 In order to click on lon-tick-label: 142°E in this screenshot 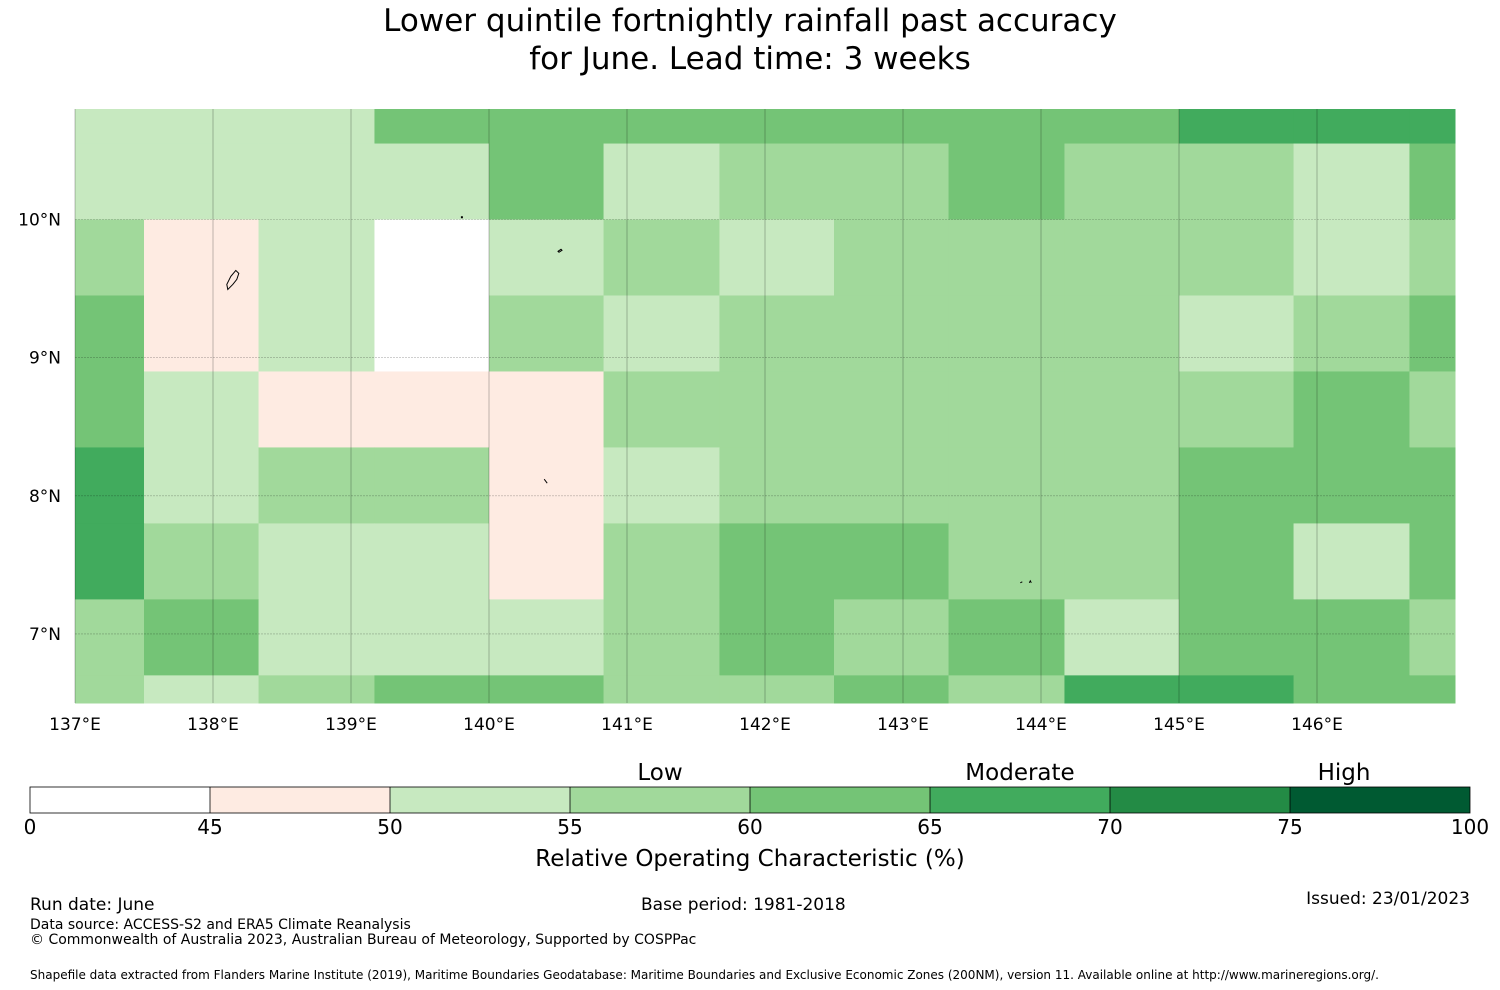, I will do `click(765, 725)`.